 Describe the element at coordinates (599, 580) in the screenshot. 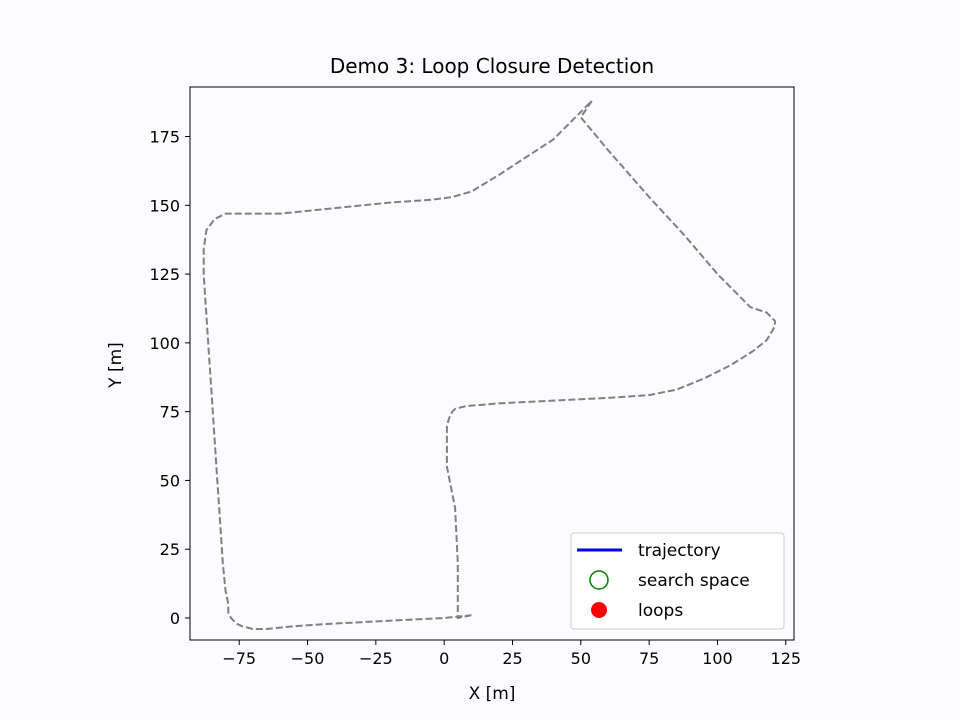

I see `legend-search-space-swatch` at that location.